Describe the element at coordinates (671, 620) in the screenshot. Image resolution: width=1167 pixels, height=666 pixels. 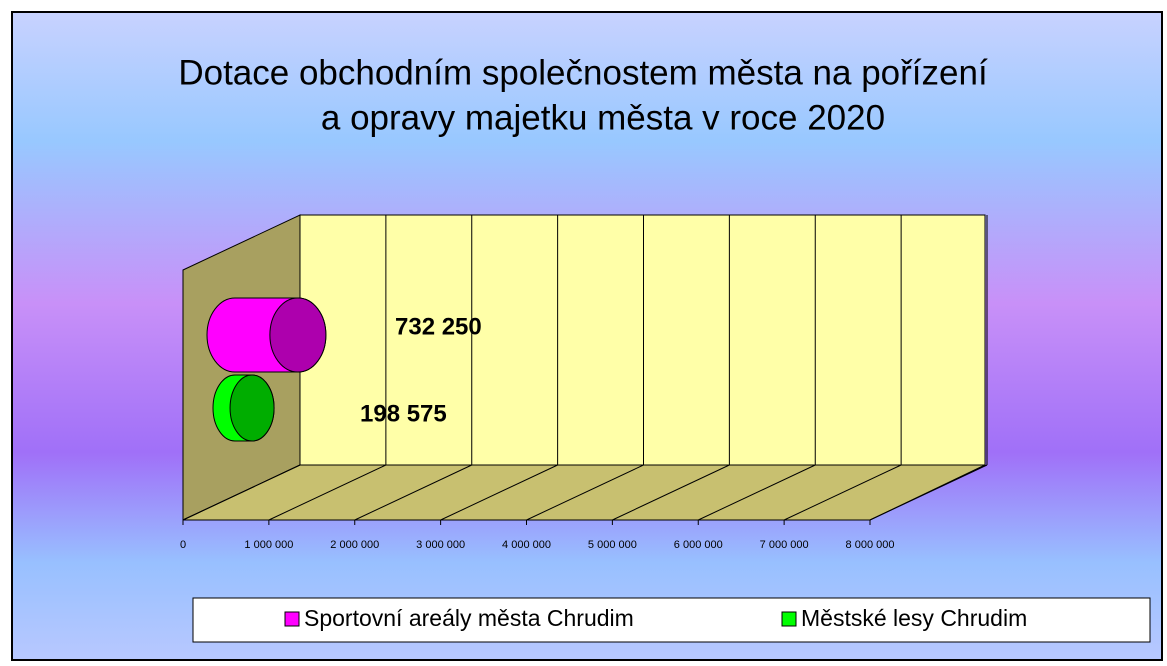
I see `legend` at that location.